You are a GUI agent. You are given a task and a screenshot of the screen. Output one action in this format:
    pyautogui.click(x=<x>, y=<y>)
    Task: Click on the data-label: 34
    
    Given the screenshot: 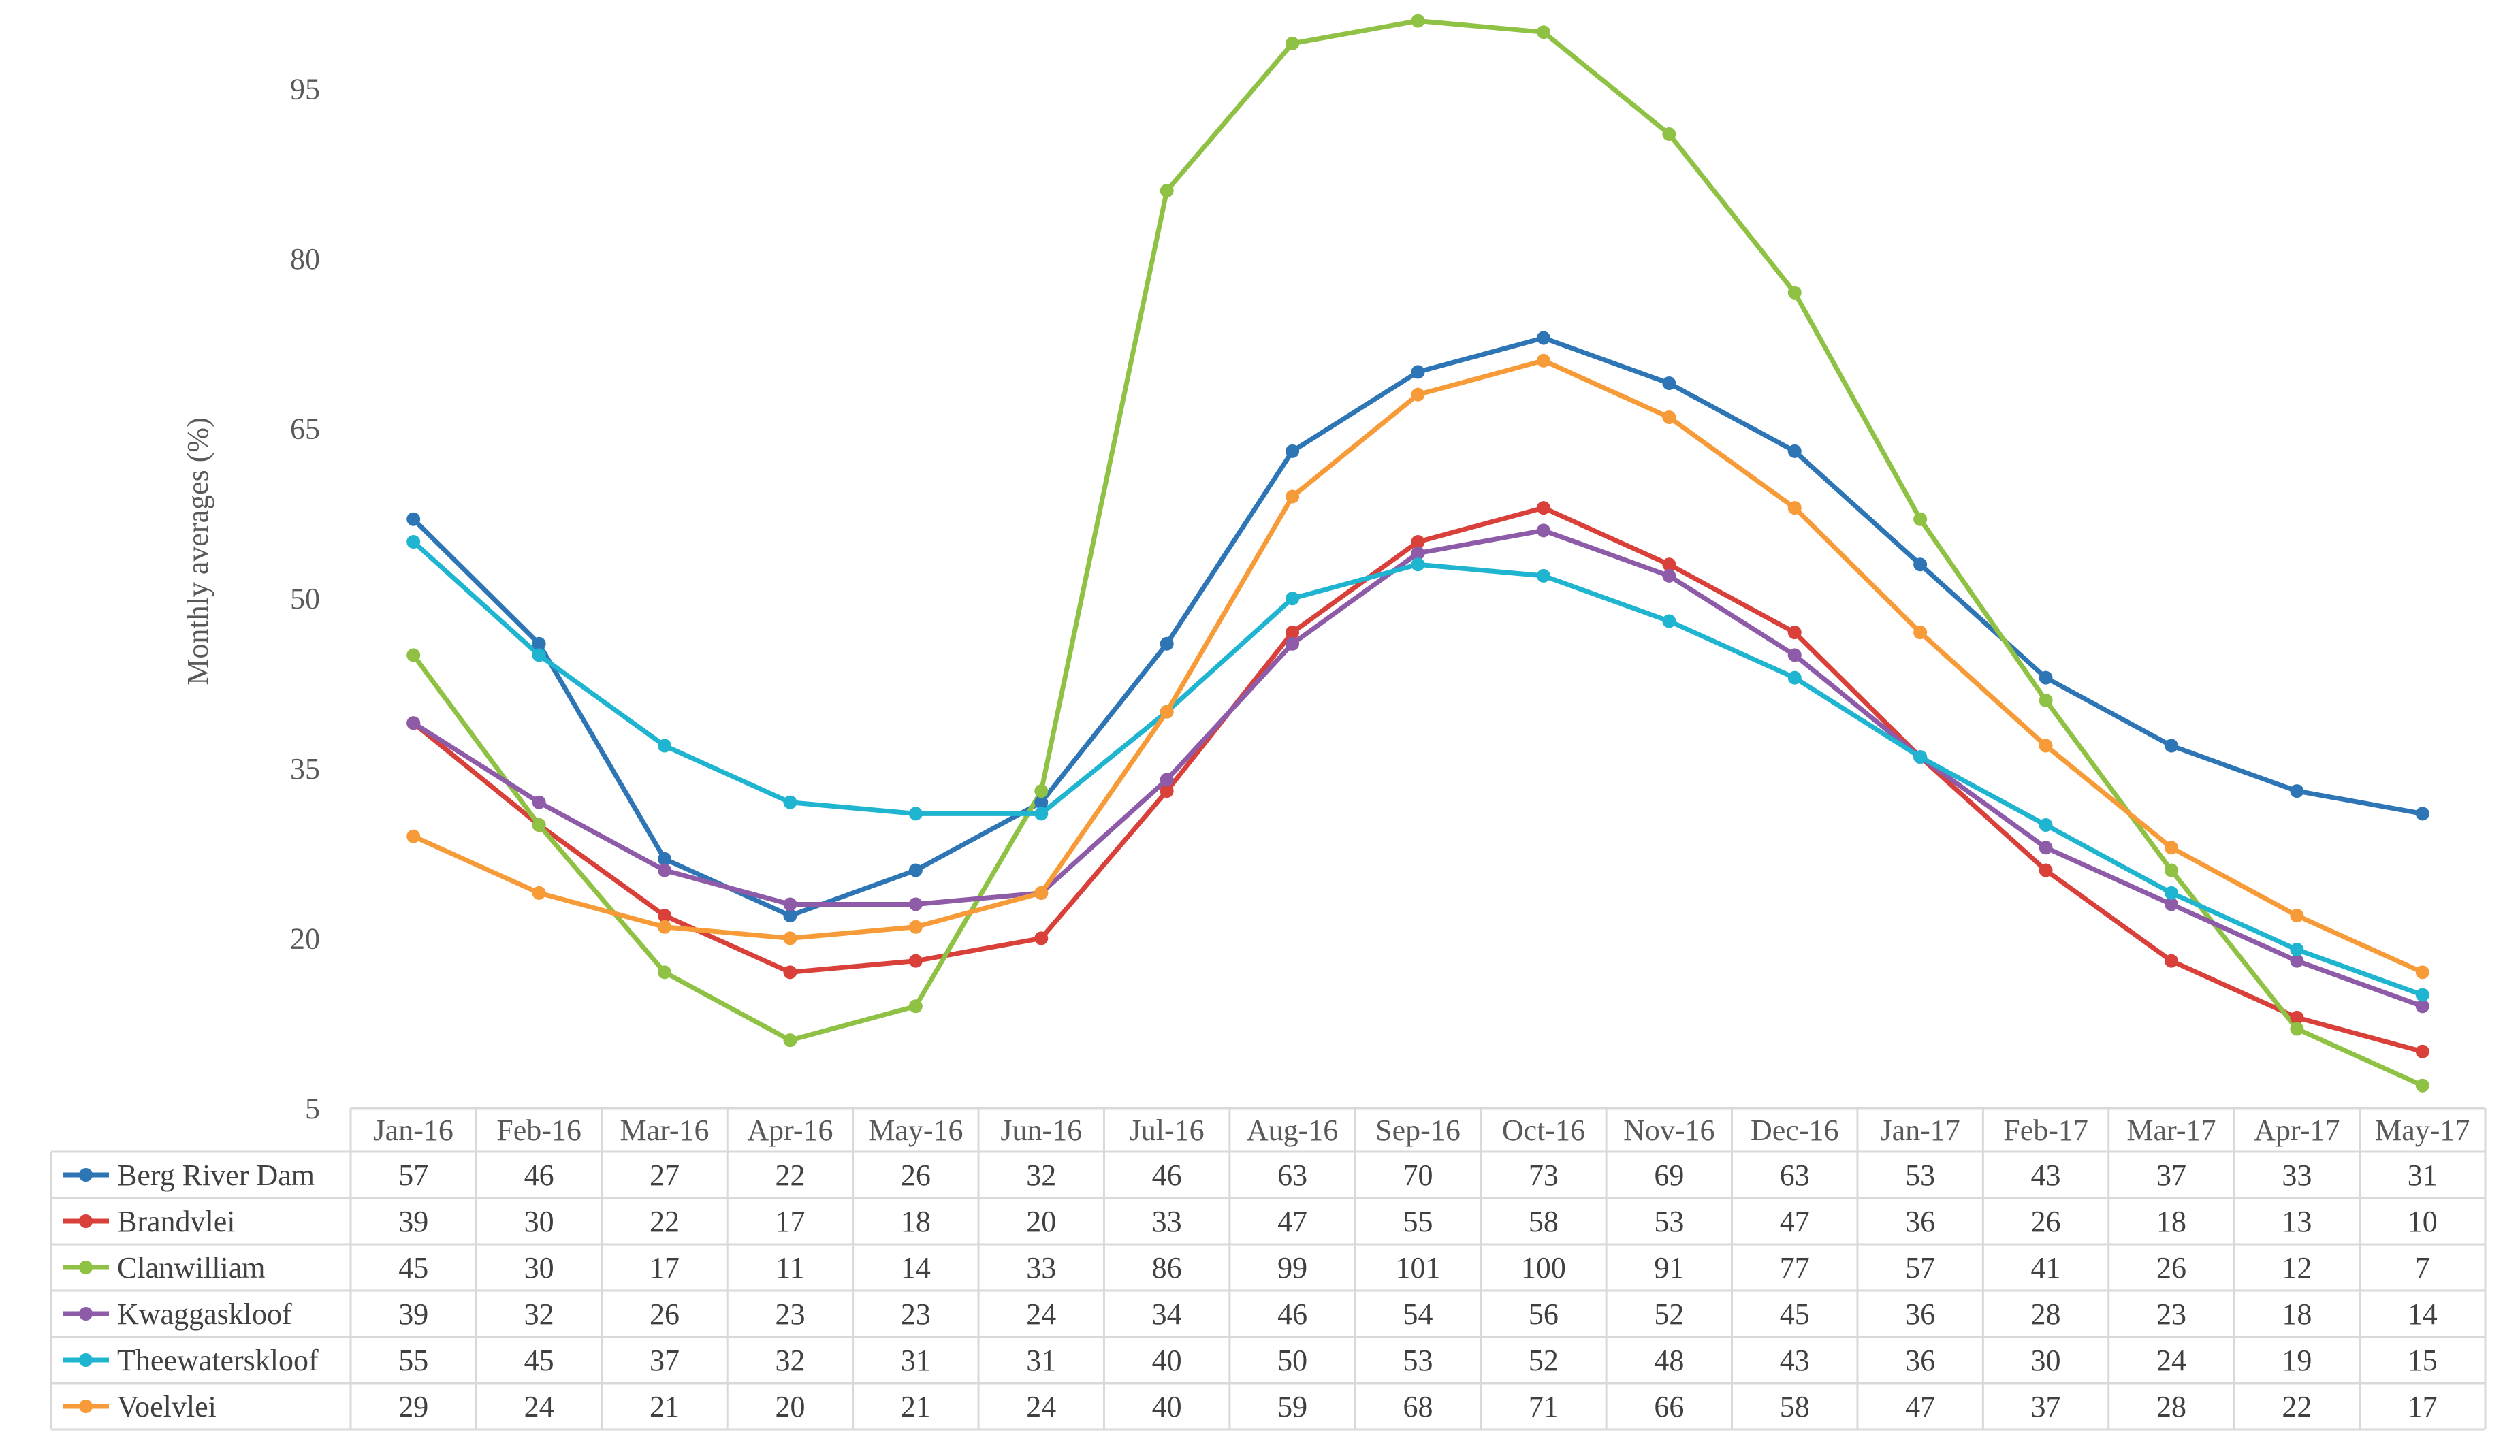 What is the action you would take?
    pyautogui.click(x=1167, y=1314)
    